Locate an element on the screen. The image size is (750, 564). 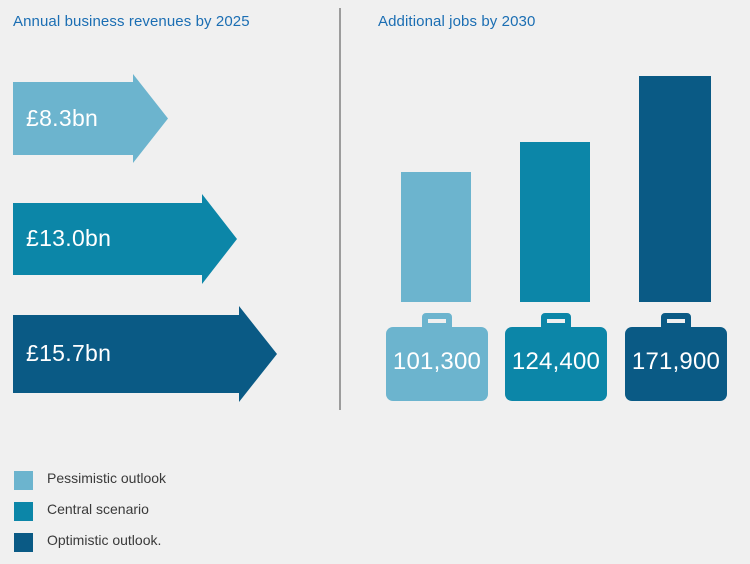
jobs-bar-optimistic is located at coordinates (675, 189).